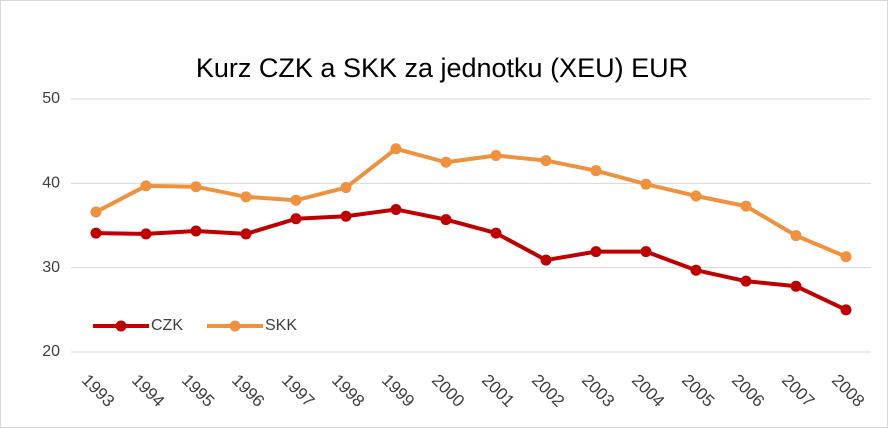 Image resolution: width=888 pixels, height=428 pixels. What do you see at coordinates (51, 351) in the screenshot?
I see `y-tick-label: 20` at bounding box center [51, 351].